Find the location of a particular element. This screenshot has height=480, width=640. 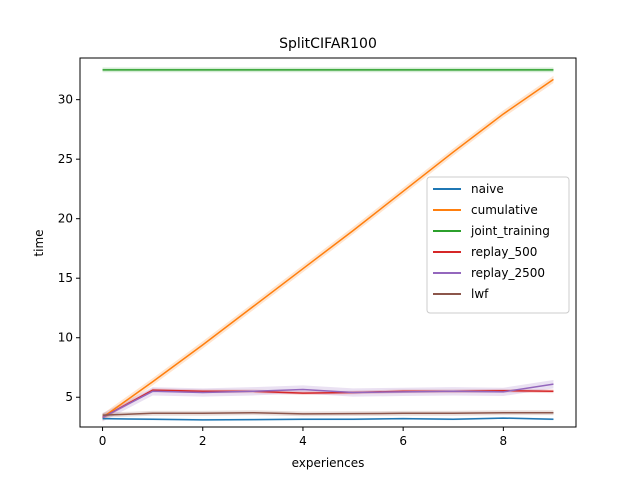

y-tick-label: 25 is located at coordinates (65, 159).